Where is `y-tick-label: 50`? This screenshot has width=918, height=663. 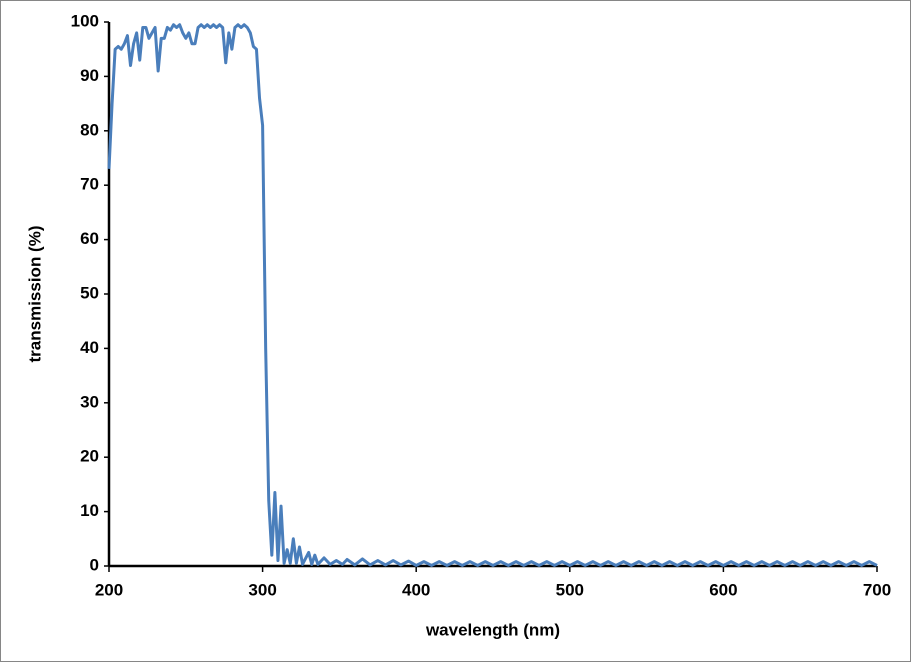
y-tick-label: 50 is located at coordinates (89, 292).